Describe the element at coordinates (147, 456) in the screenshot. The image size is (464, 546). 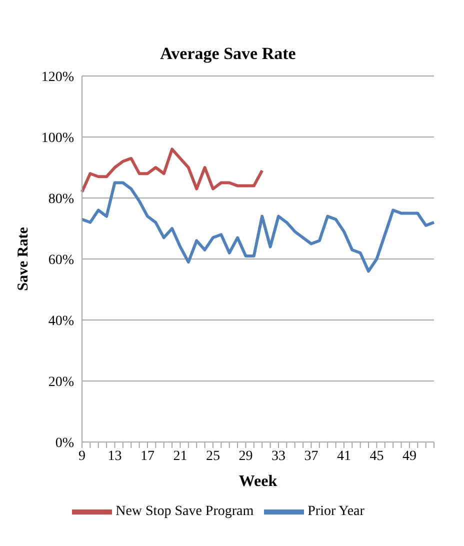
I see `x-tick-label: 17` at that location.